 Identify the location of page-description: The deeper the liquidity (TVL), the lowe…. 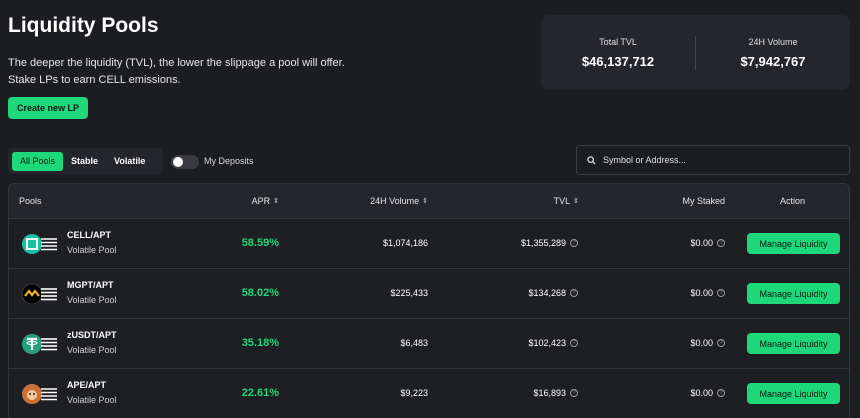
(188, 72).